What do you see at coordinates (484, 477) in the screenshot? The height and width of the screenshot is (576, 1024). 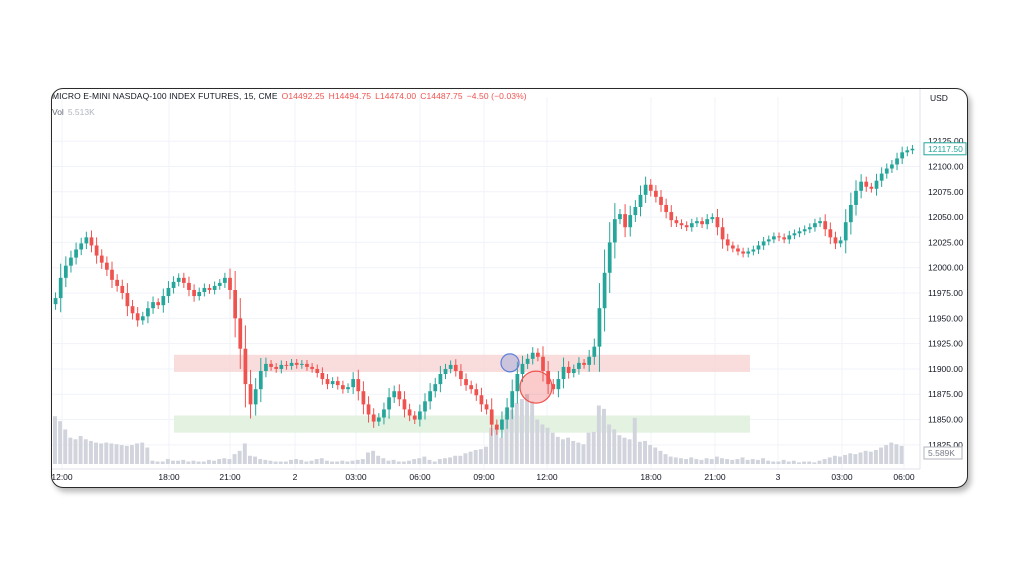 I see `x-tick-label: 09:00` at bounding box center [484, 477].